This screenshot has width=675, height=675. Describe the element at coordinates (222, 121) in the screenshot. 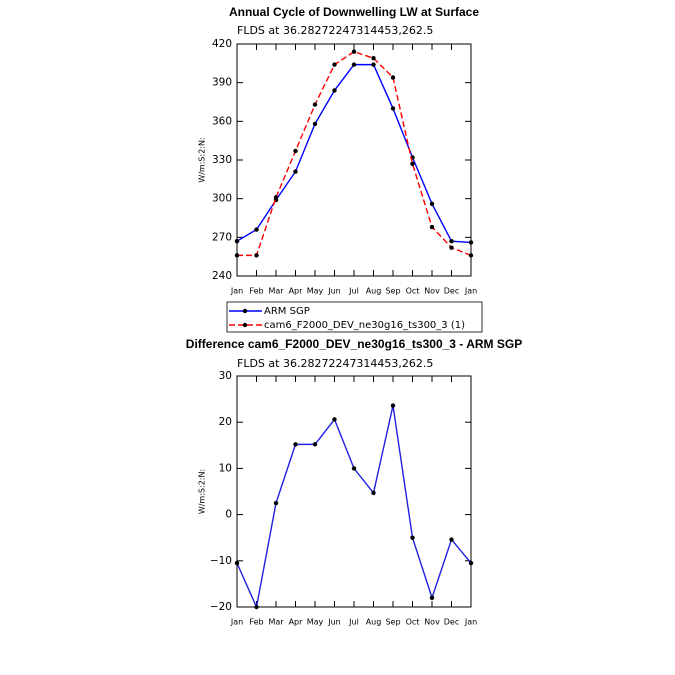

I see `y-tick-label: 360` at that location.